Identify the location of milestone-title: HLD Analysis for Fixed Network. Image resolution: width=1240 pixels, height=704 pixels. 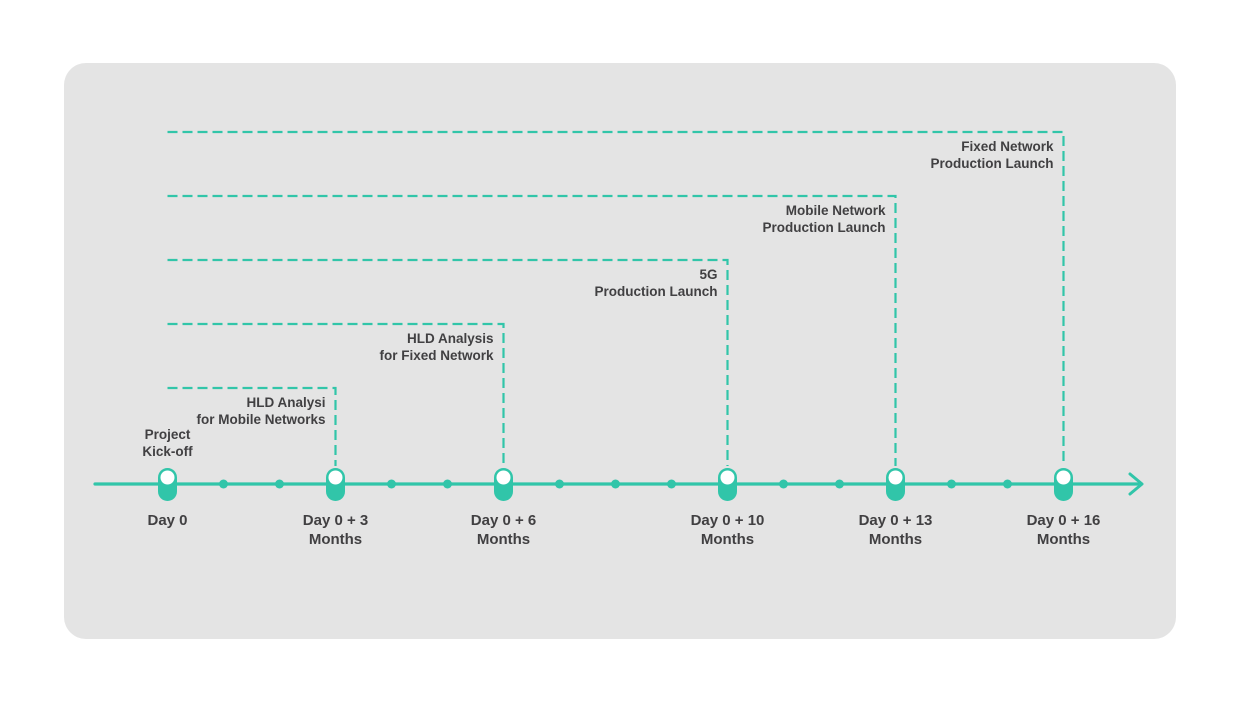
(436, 347).